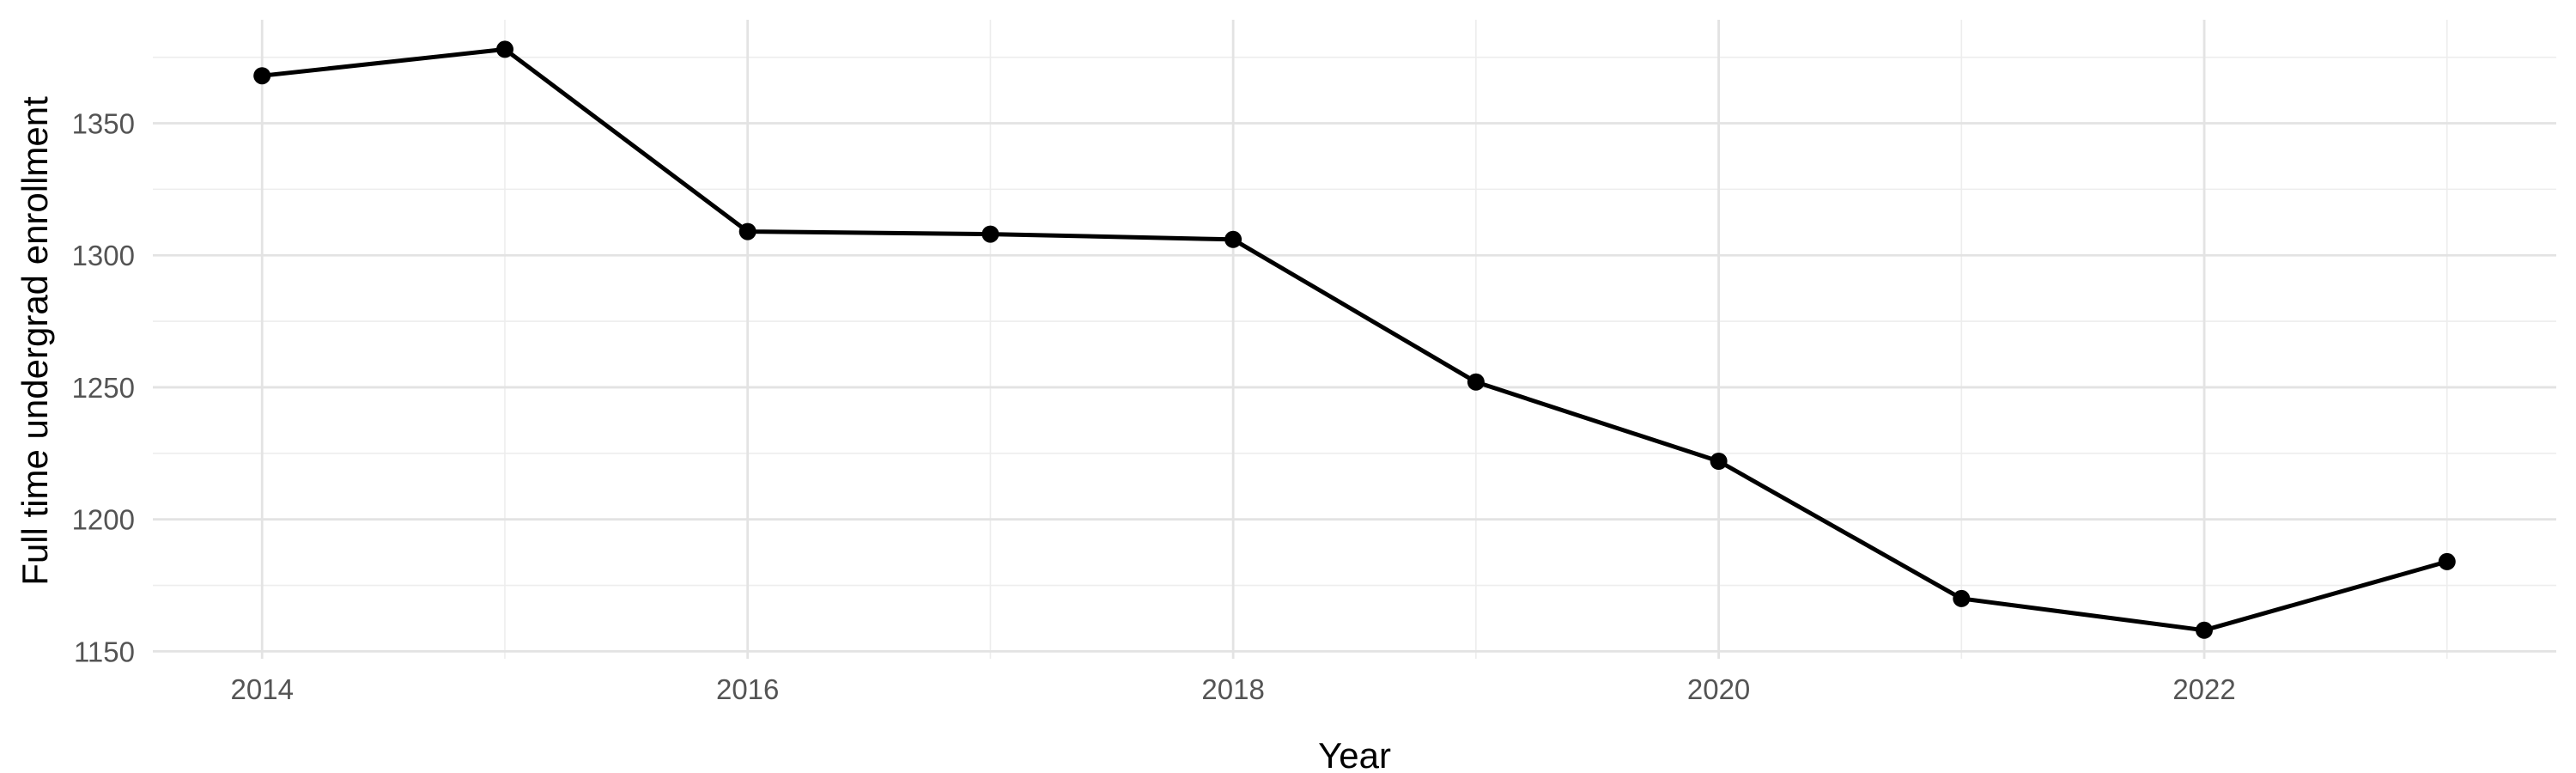  What do you see at coordinates (262, 76) in the screenshot?
I see `data-point-2014` at bounding box center [262, 76].